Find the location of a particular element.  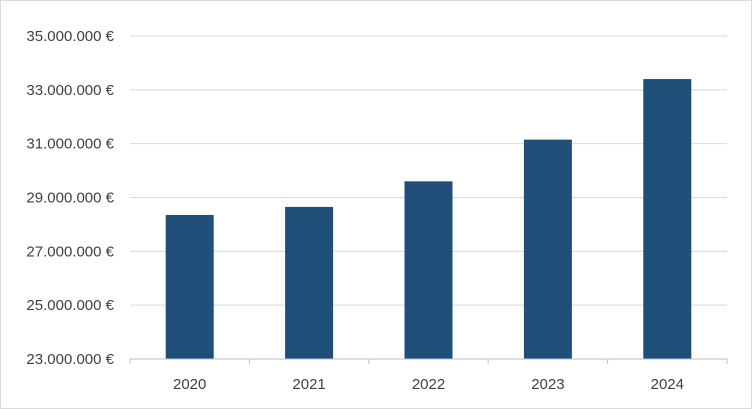

bar-2021 is located at coordinates (309, 282).